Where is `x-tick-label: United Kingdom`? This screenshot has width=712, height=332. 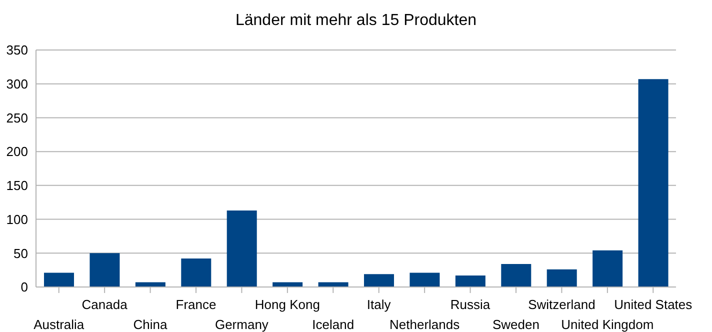
x-tick-label: United Kingdom is located at coordinates (607, 324).